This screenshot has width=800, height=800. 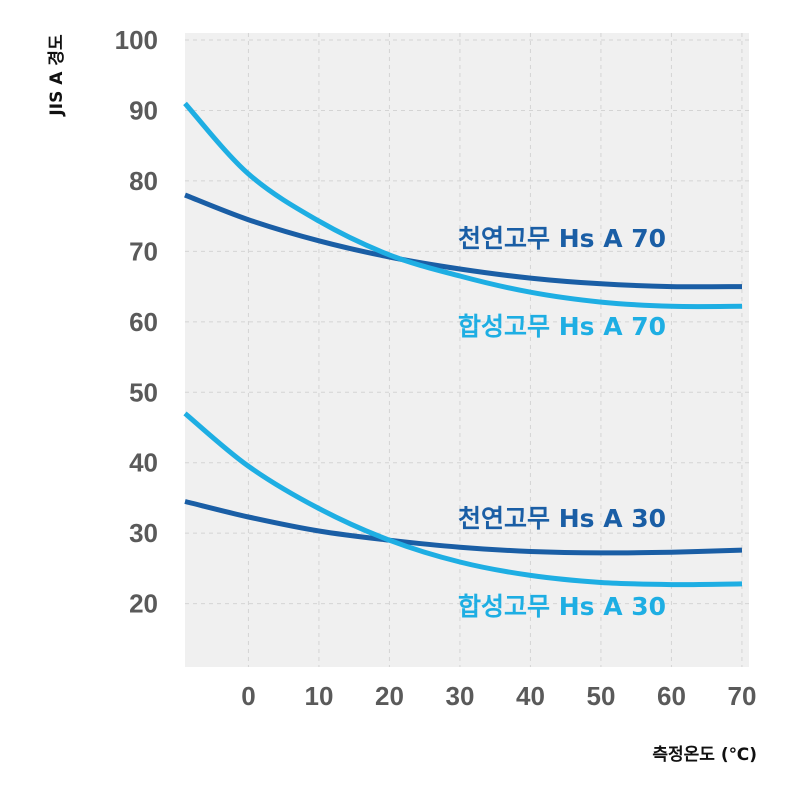 What do you see at coordinates (498, 696) in the screenshot?
I see `x-axis-ticks: 0 10 20 30 40 50 60 70` at bounding box center [498, 696].